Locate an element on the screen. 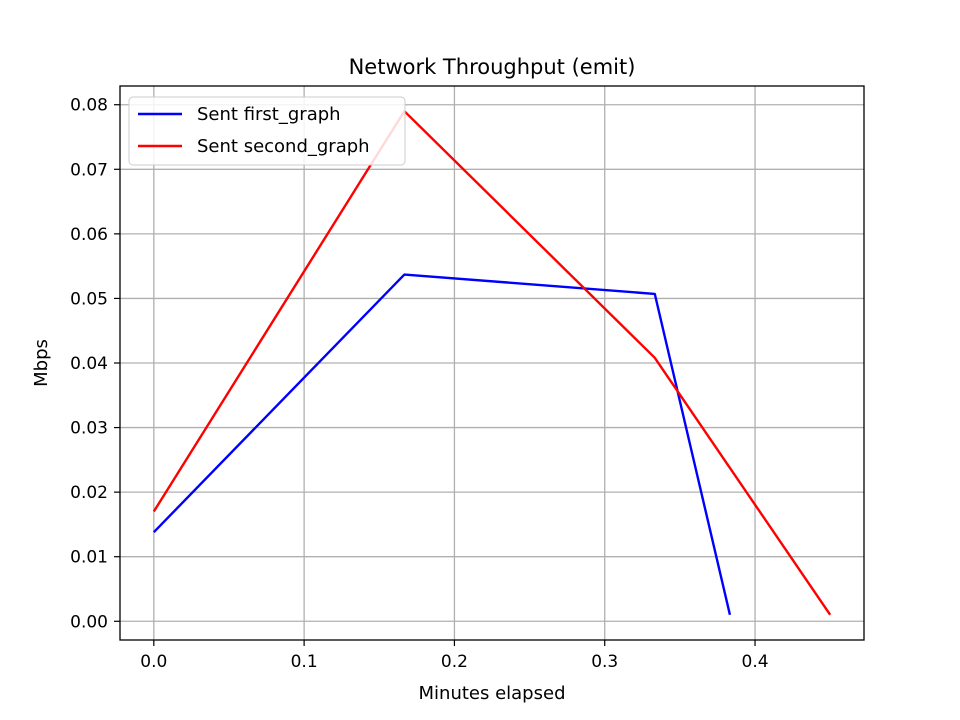 The height and width of the screenshot is (720, 960). legend-label-first-graph: Sent first_graph is located at coordinates (269, 114).